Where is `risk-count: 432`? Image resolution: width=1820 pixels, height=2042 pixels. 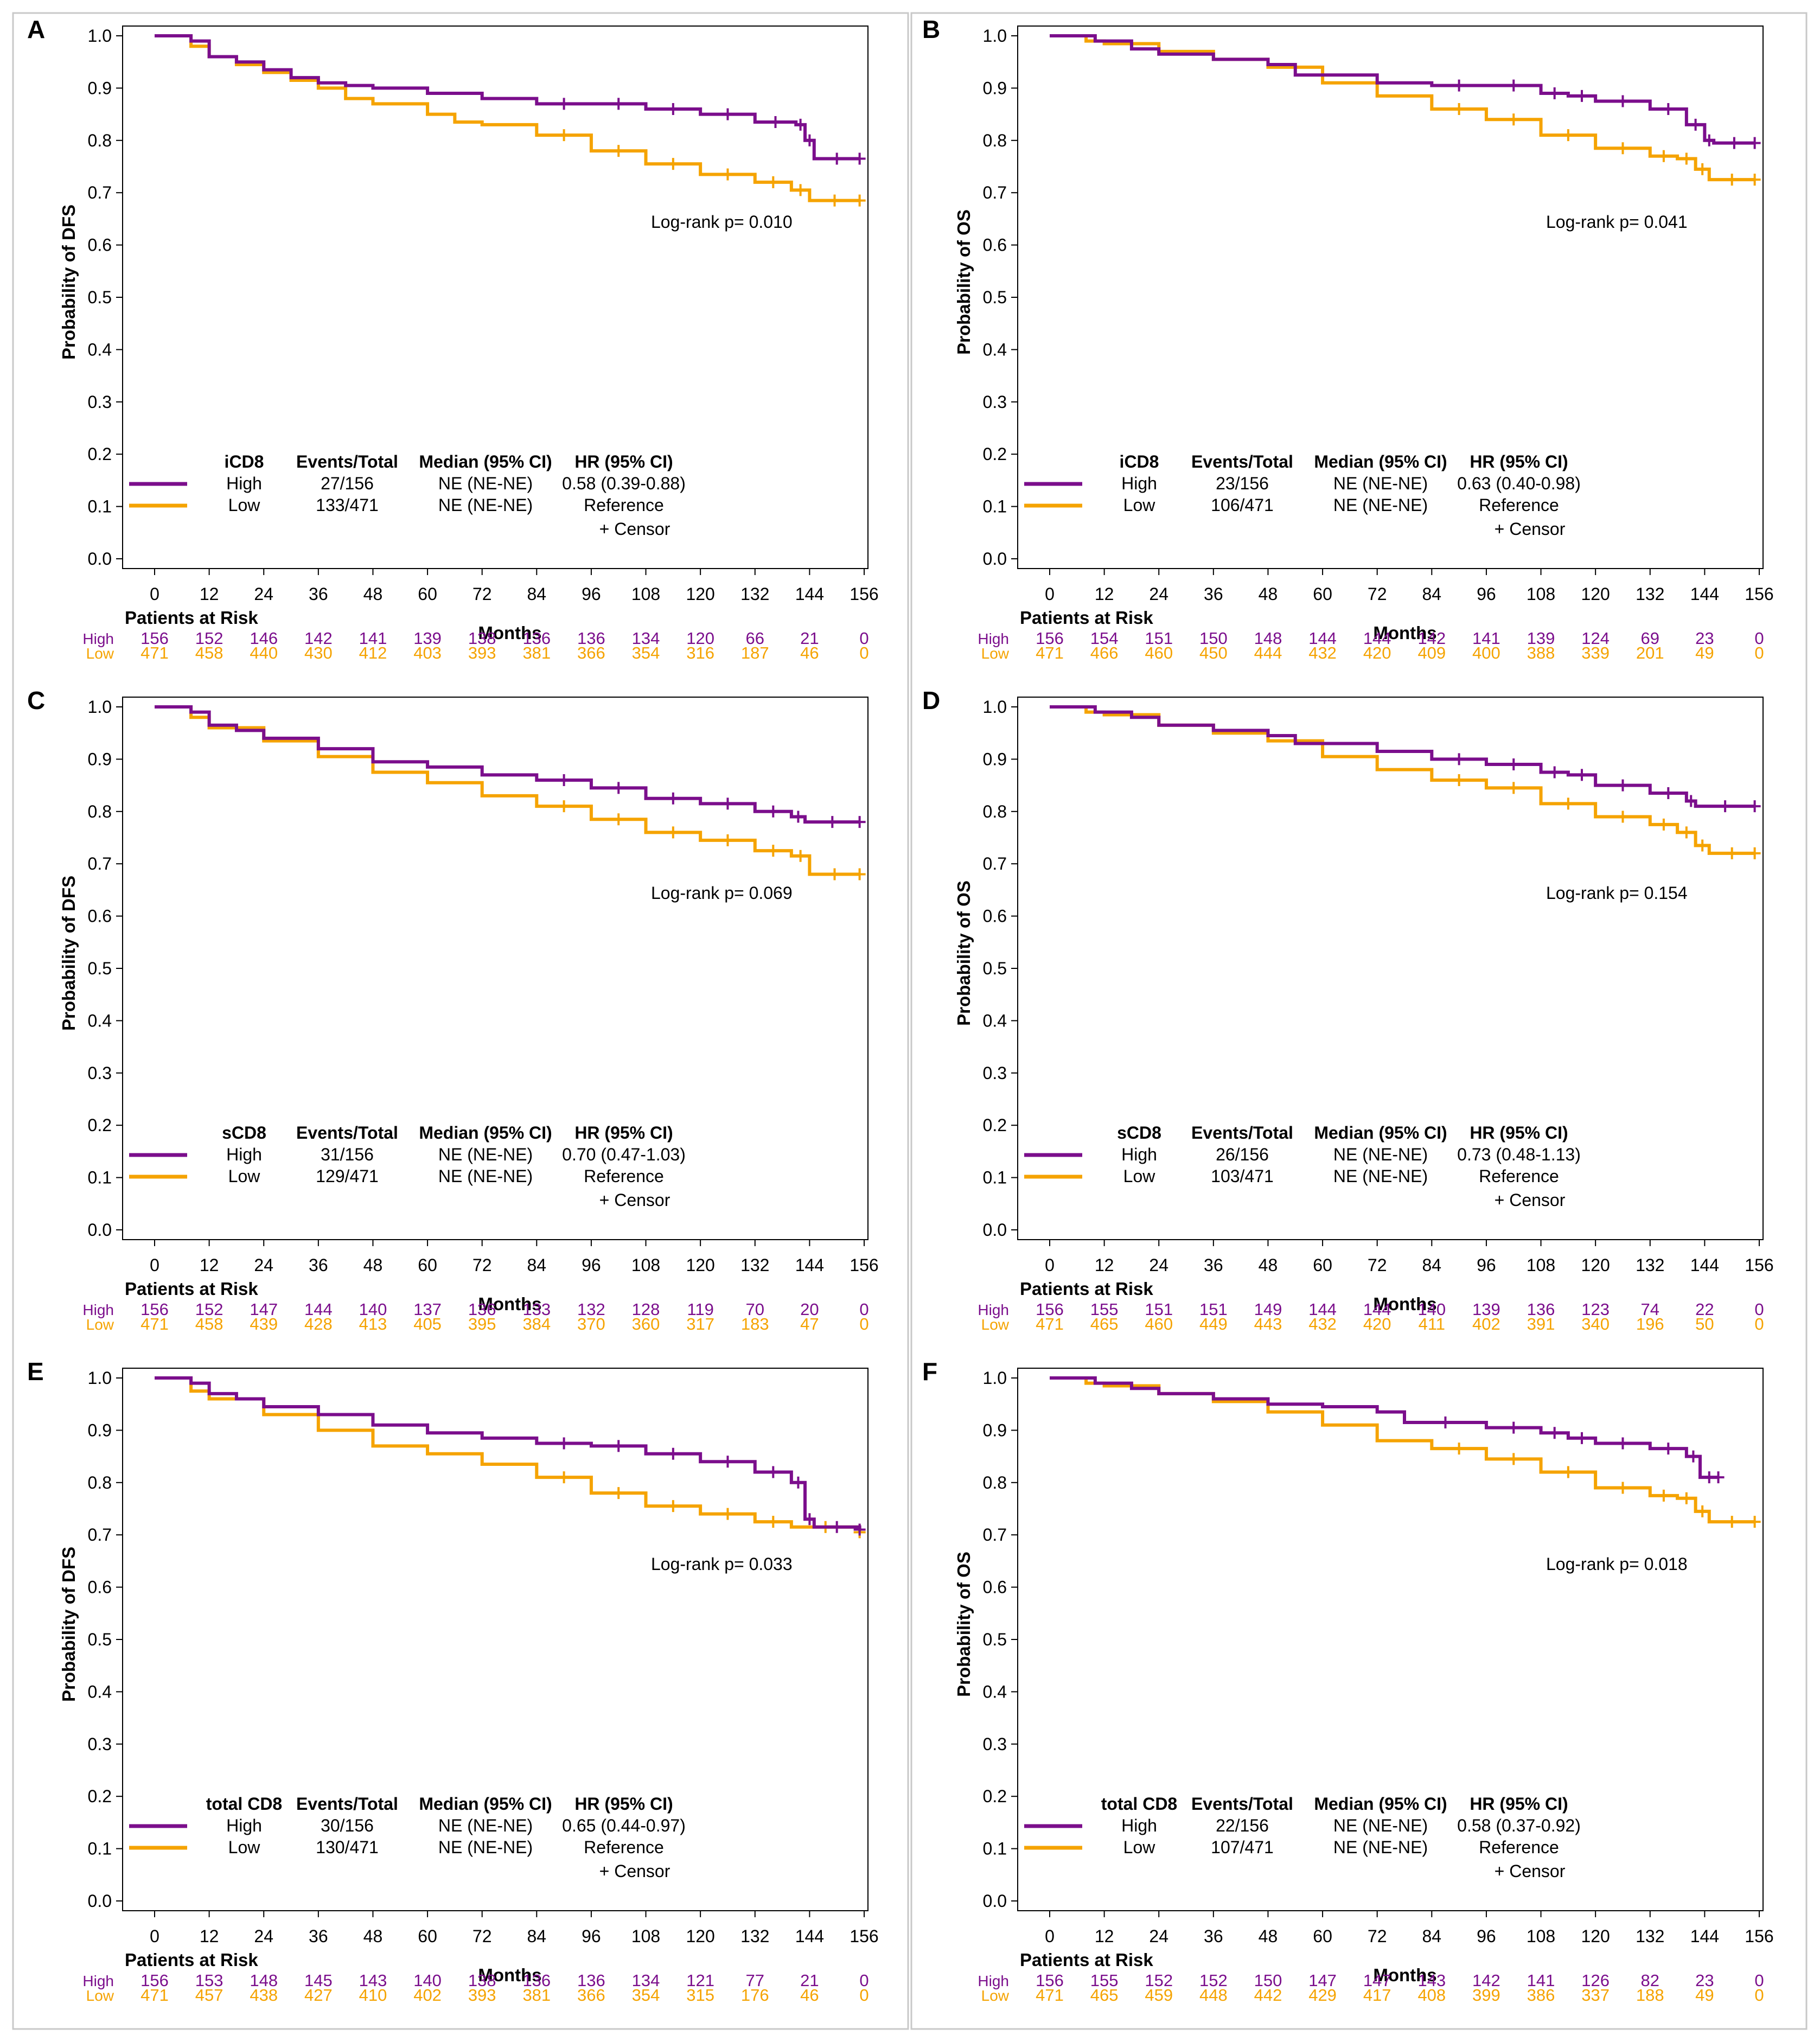
risk-count: 432 is located at coordinates (1322, 652).